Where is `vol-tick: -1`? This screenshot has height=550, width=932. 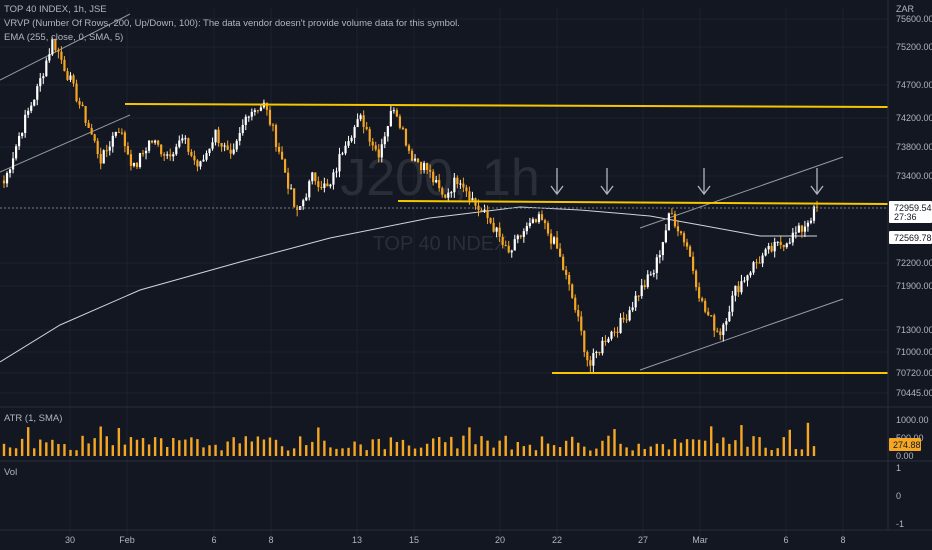 vol-tick: -1 is located at coordinates (900, 524).